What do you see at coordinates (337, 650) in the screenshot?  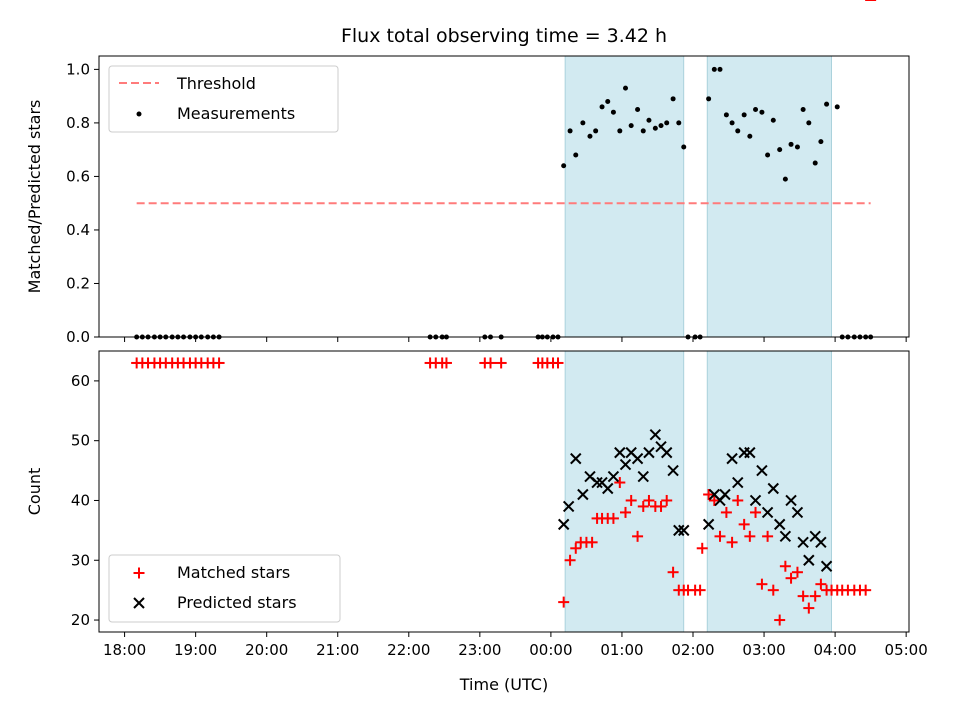 I see `x-tick-label: 21:00` at bounding box center [337, 650].